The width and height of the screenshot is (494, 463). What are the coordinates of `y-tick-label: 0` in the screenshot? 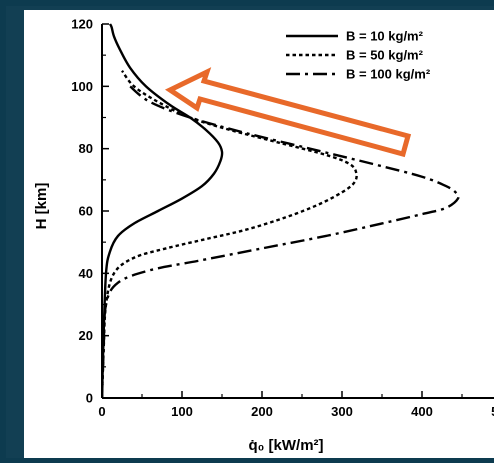 It's located at (89, 398).